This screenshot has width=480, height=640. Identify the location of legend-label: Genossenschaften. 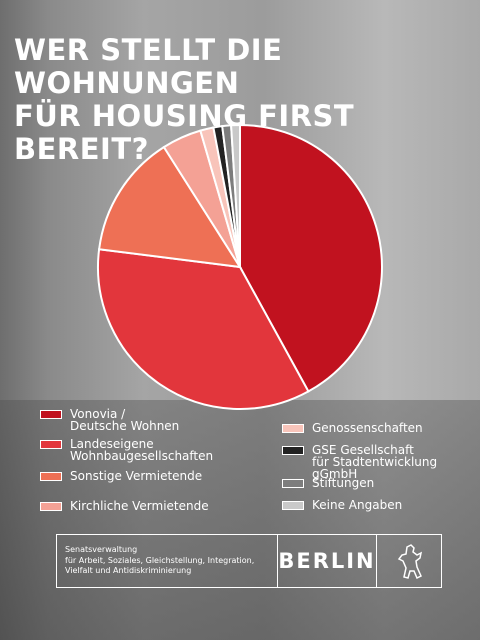
(367, 428).